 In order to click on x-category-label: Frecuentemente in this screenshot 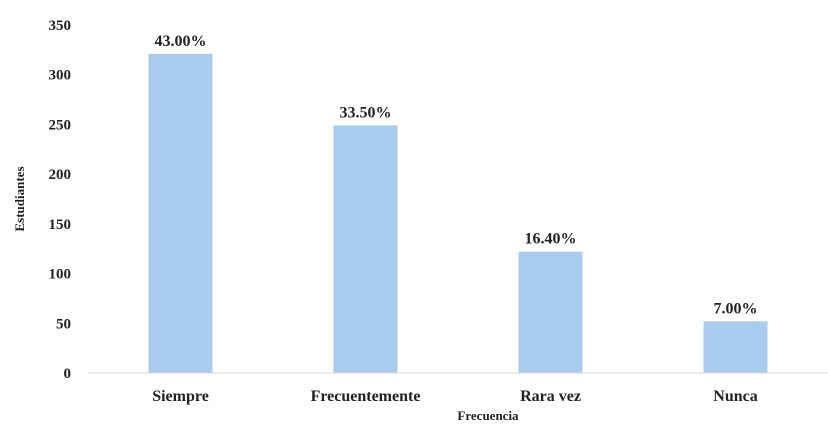, I will do `click(366, 396)`.